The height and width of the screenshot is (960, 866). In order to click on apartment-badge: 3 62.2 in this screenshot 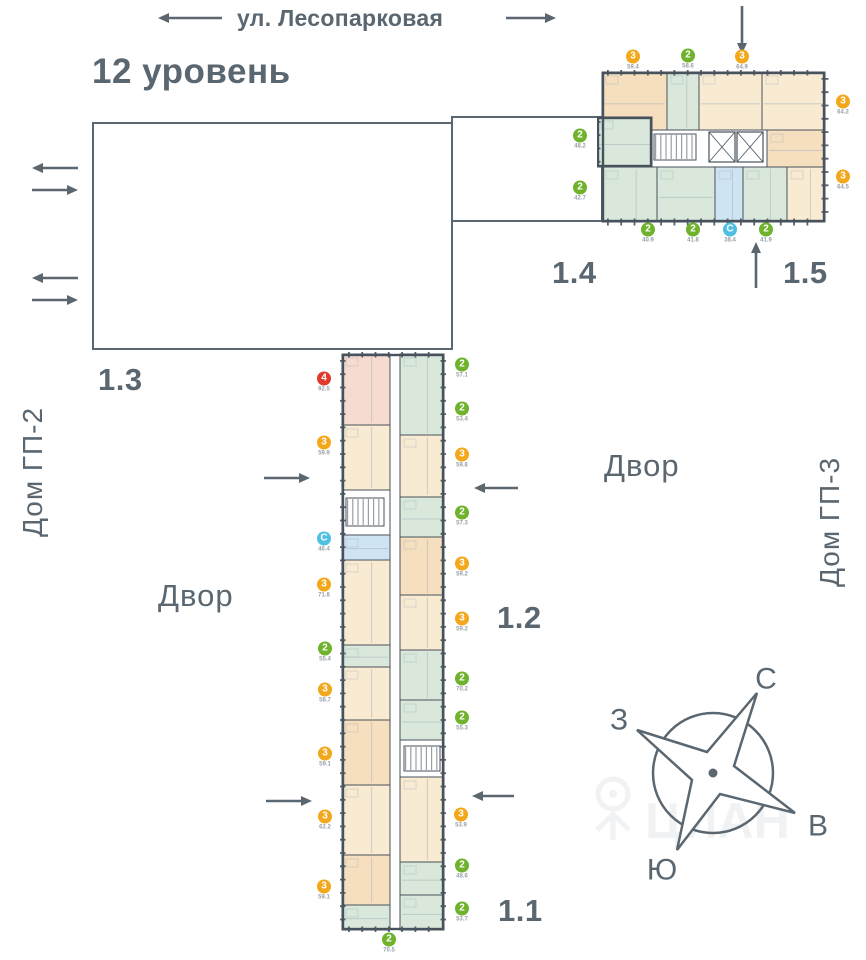, I will do `click(325, 820)`.